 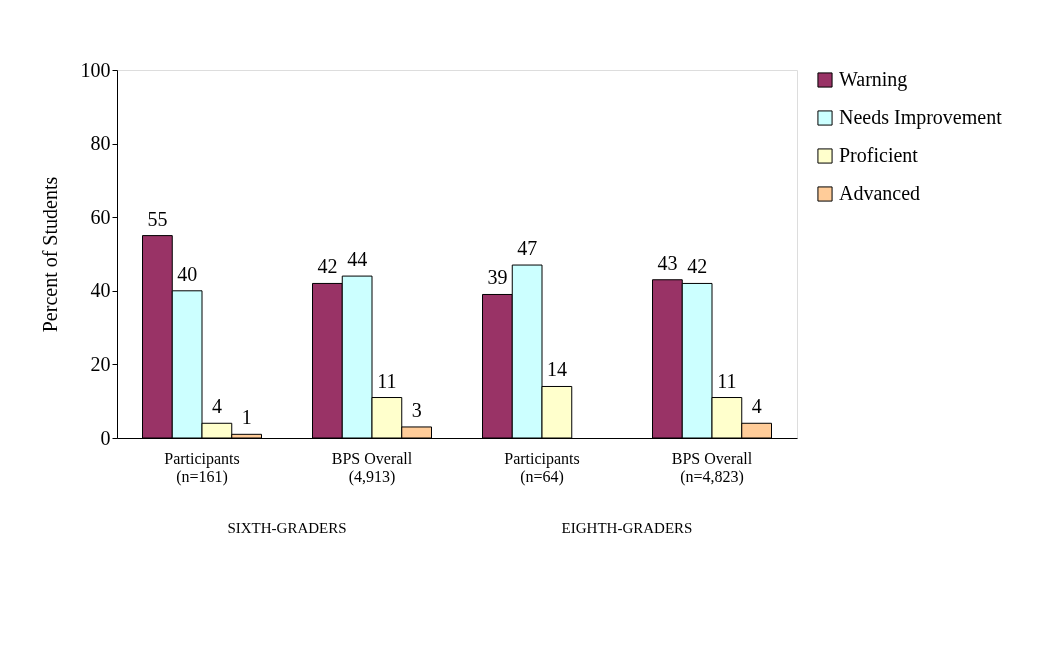 What do you see at coordinates (100, 216) in the screenshot?
I see `y-tick-label: 60` at bounding box center [100, 216].